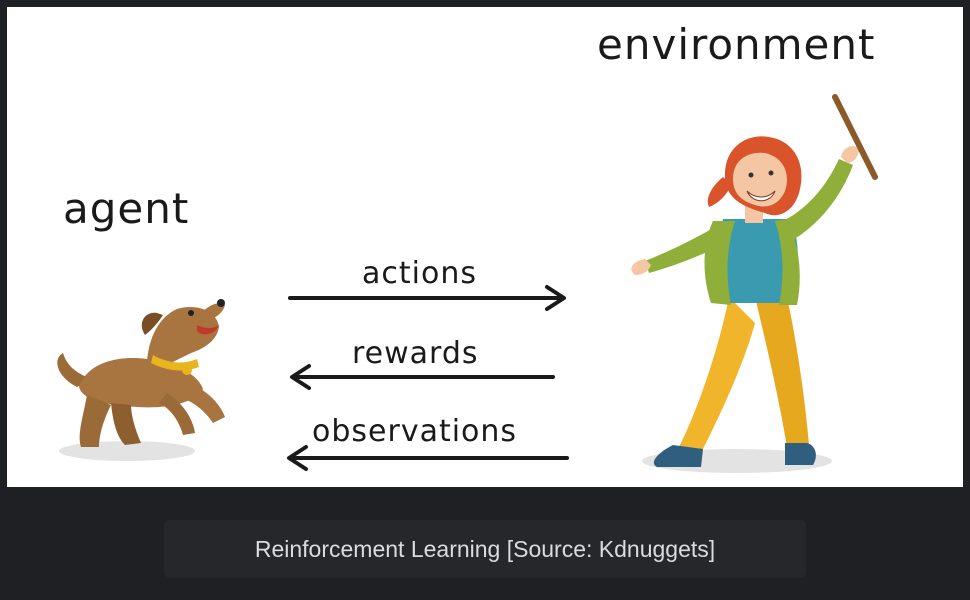 The image size is (970, 600). I want to click on observations-arrow, so click(428, 458).